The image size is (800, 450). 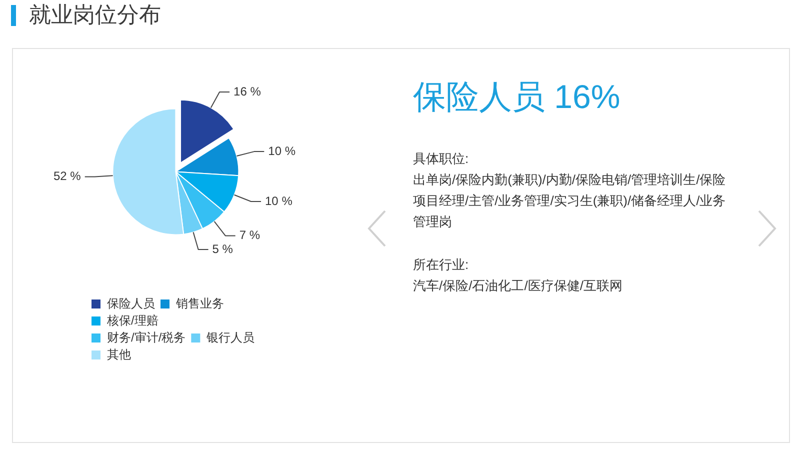 What do you see at coordinates (119, 354) in the screenshot?
I see `legend-label: 其他` at bounding box center [119, 354].